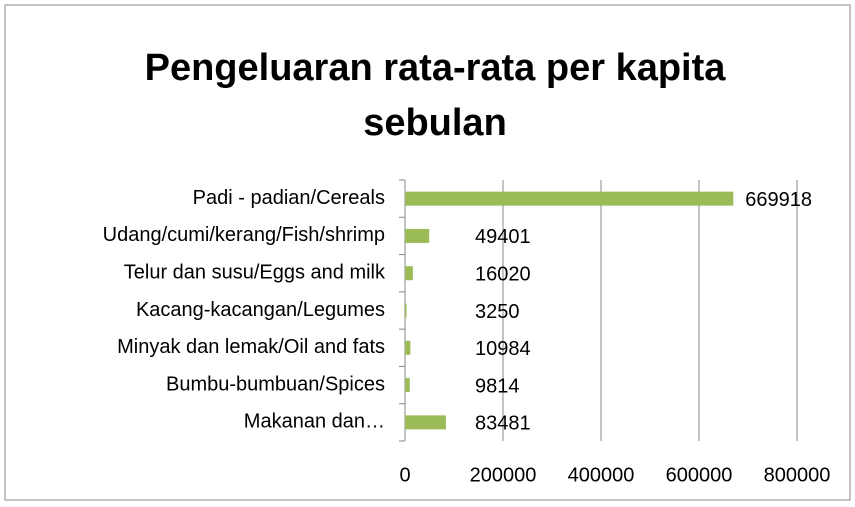 This screenshot has width=855, height=507. What do you see at coordinates (436, 68) in the screenshot?
I see `chart-title: Pengeluaran rata-rata per kapita` at bounding box center [436, 68].